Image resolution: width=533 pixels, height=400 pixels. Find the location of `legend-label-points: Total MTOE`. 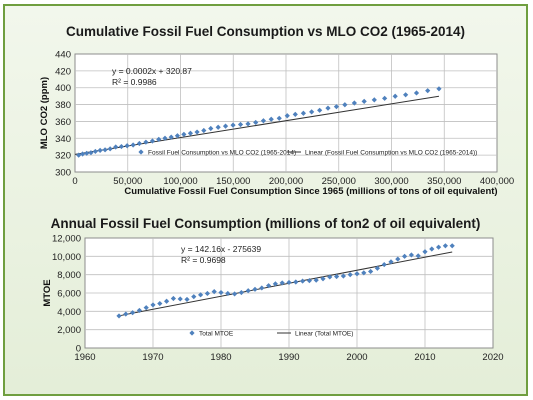

legend-label-points: Total MTOE is located at coordinates (216, 334).